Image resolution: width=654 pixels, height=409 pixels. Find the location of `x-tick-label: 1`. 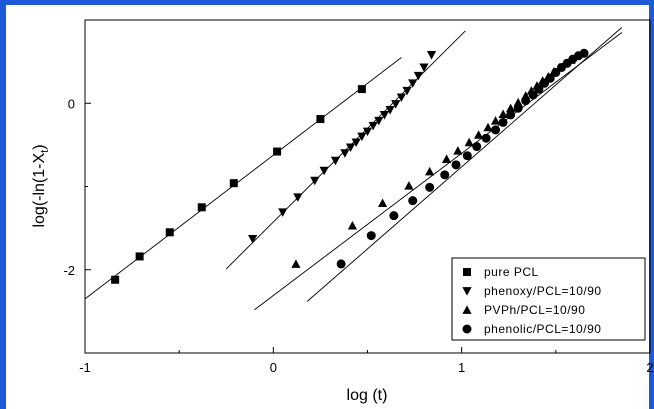

x-tick-label: 1 is located at coordinates (461, 367).